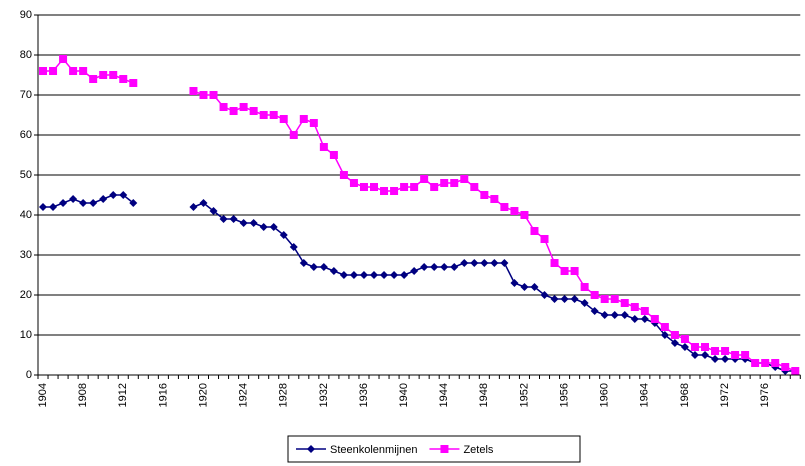  Describe the element at coordinates (373, 450) in the screenshot. I see `legend-label: Steenkolenmijnen` at that location.